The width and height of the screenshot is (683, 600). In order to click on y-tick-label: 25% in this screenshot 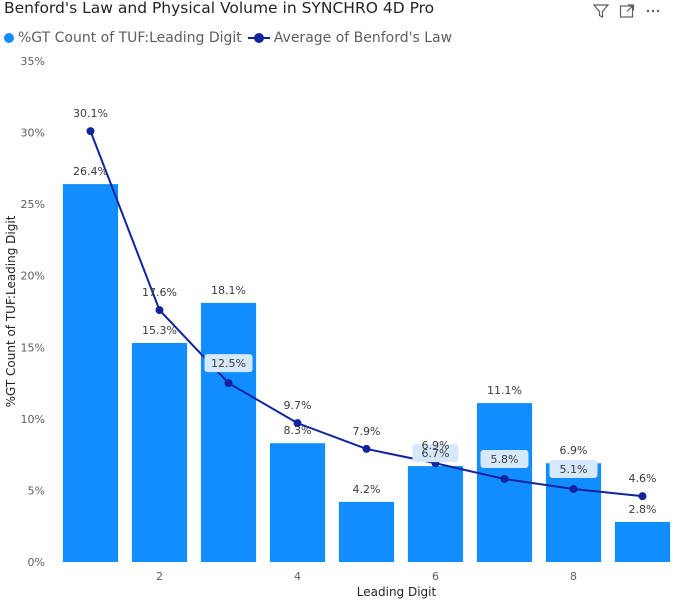, I will do `click(33, 204)`.